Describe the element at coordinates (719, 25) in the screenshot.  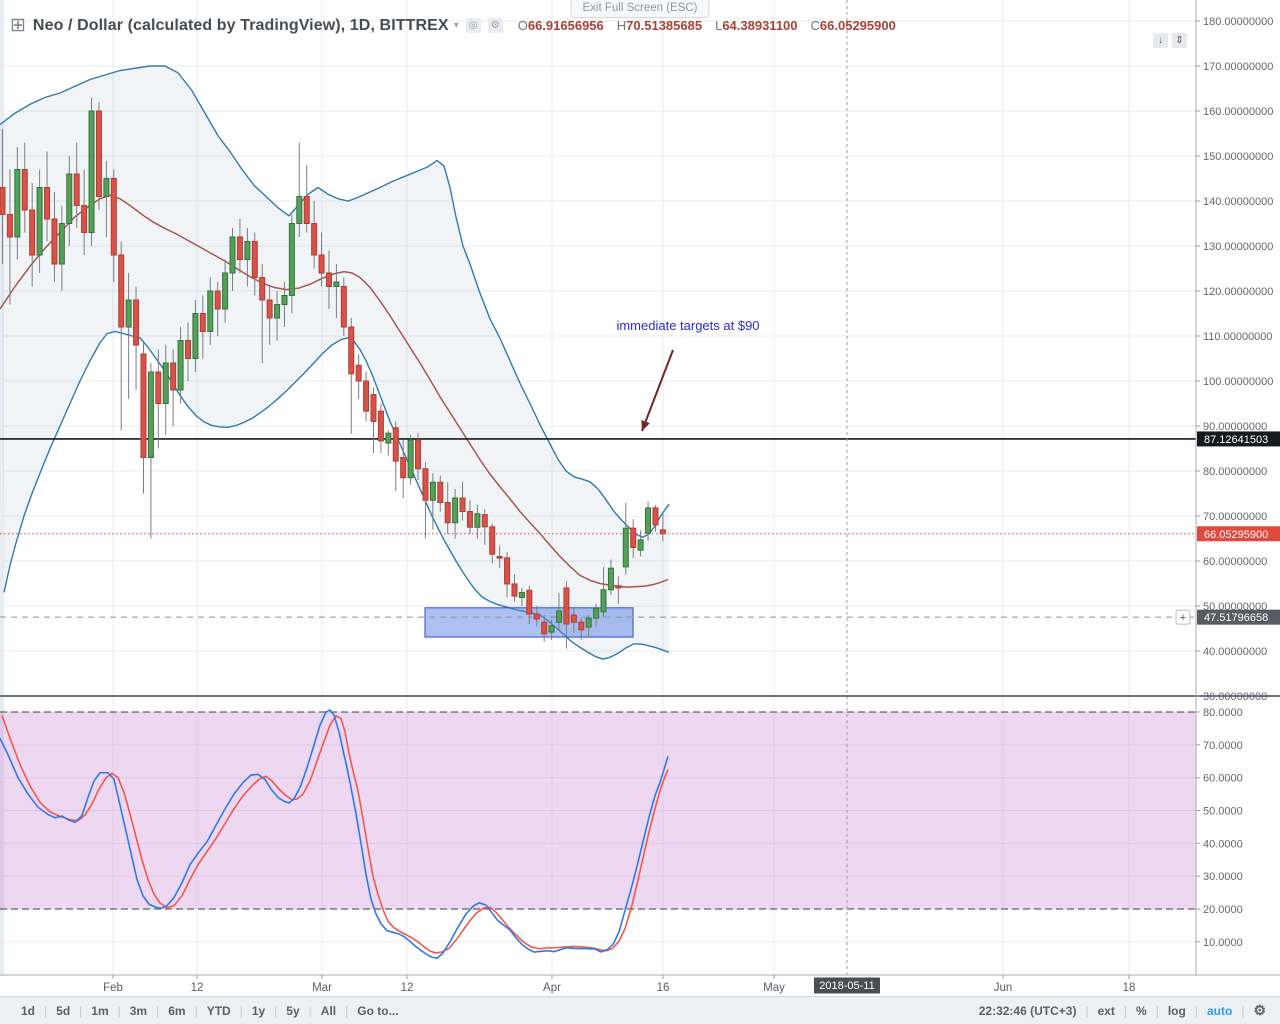
I see `low-label: L` at that location.